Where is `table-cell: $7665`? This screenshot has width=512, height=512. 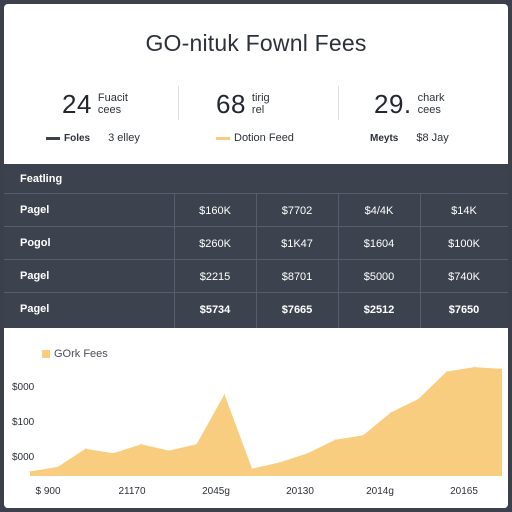
table-cell: $7665 is located at coordinates (297, 309).